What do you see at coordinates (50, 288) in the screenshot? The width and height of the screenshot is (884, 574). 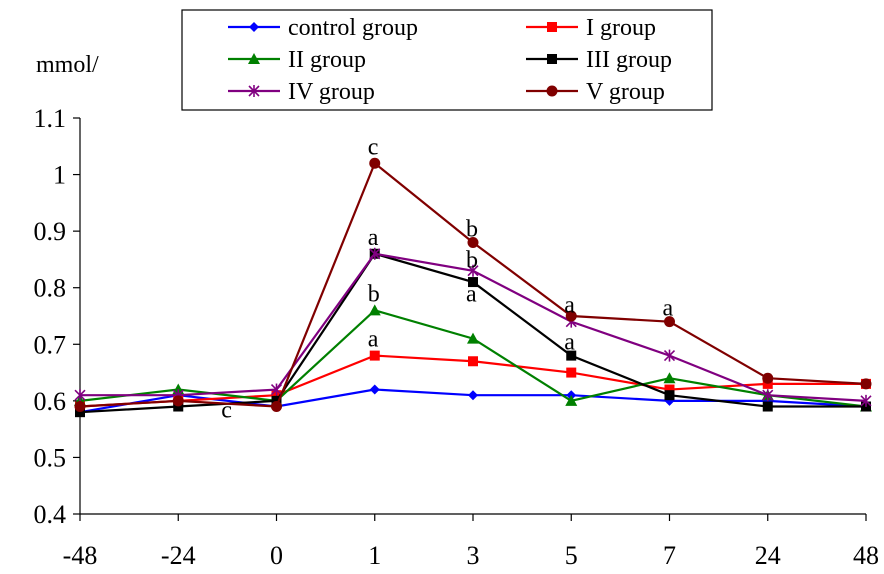 I see `y-tick-label: 0.8` at bounding box center [50, 288].